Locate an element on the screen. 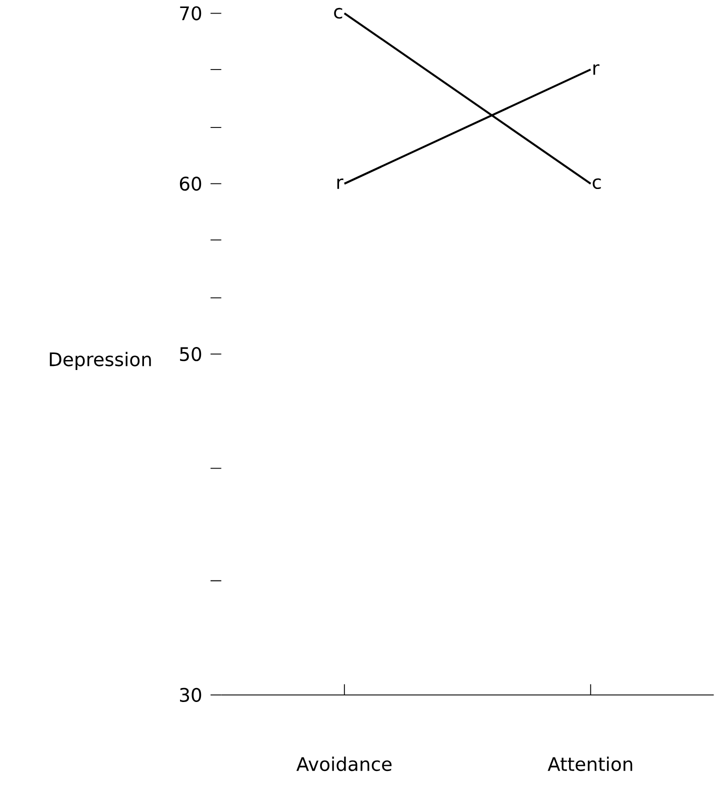 The height and width of the screenshot is (802, 716). series-label: c is located at coordinates (597, 184).